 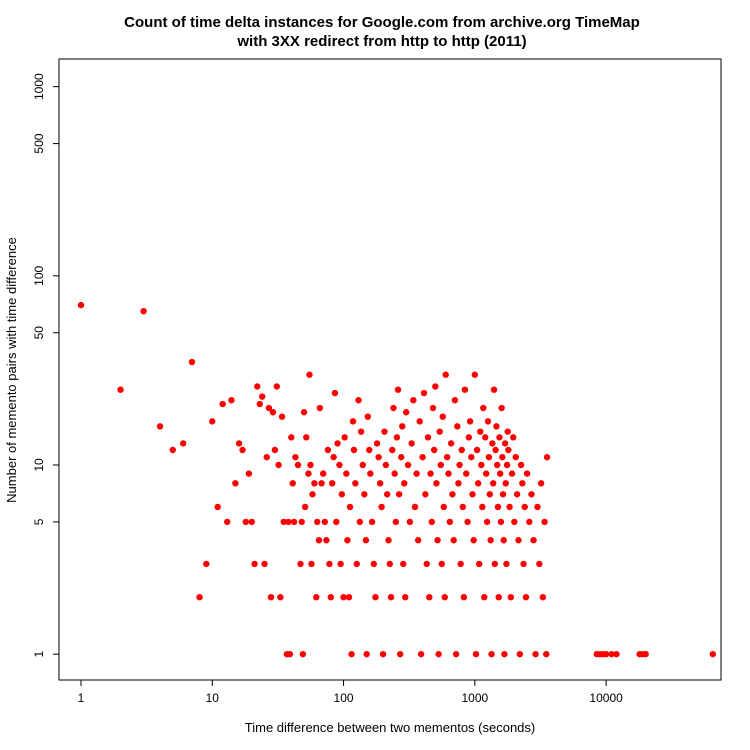 What do you see at coordinates (39, 653) in the screenshot?
I see `y-tick-label: 1` at bounding box center [39, 653].